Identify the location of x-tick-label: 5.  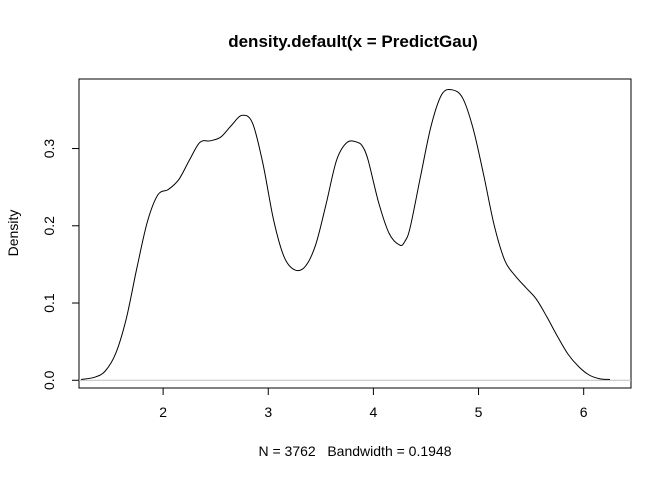
(479, 412).